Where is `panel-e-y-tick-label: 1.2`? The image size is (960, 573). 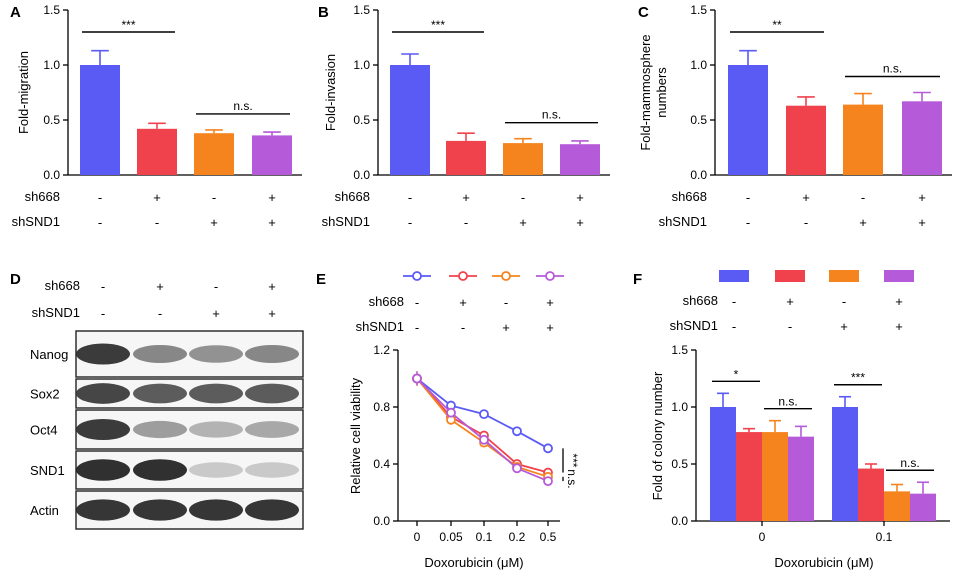 panel-e-y-tick-label: 1.2 is located at coordinates (381, 350).